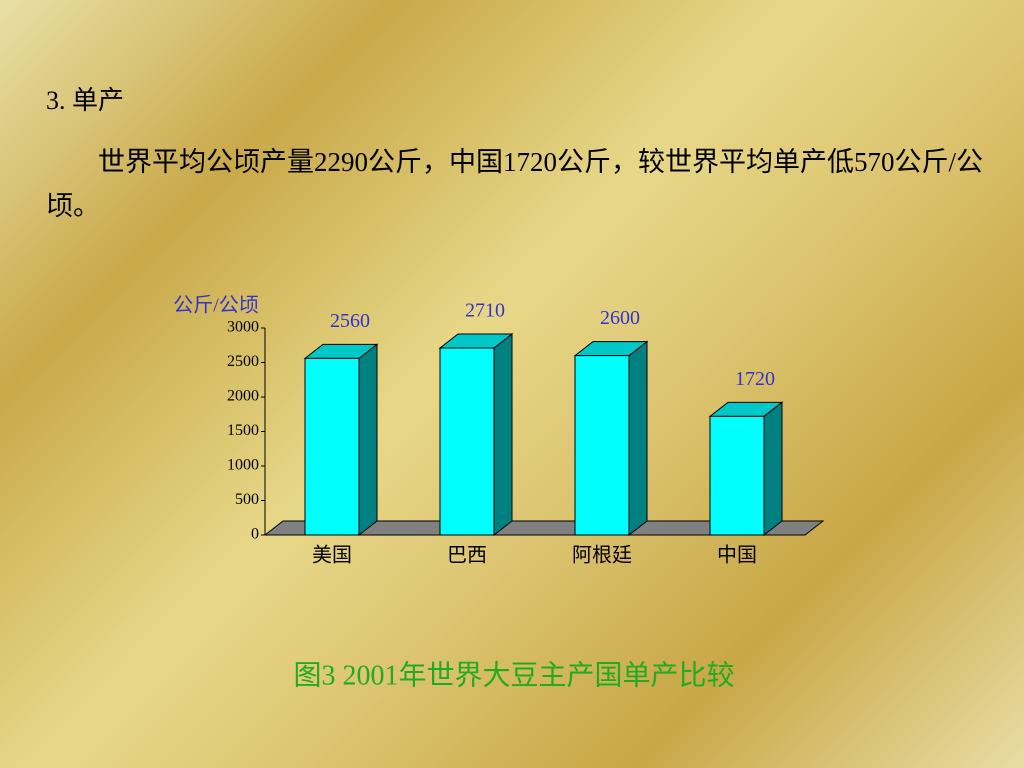 The width and height of the screenshot is (1024, 768). What do you see at coordinates (467, 556) in the screenshot?
I see `x-tick-label: 巴西` at bounding box center [467, 556].